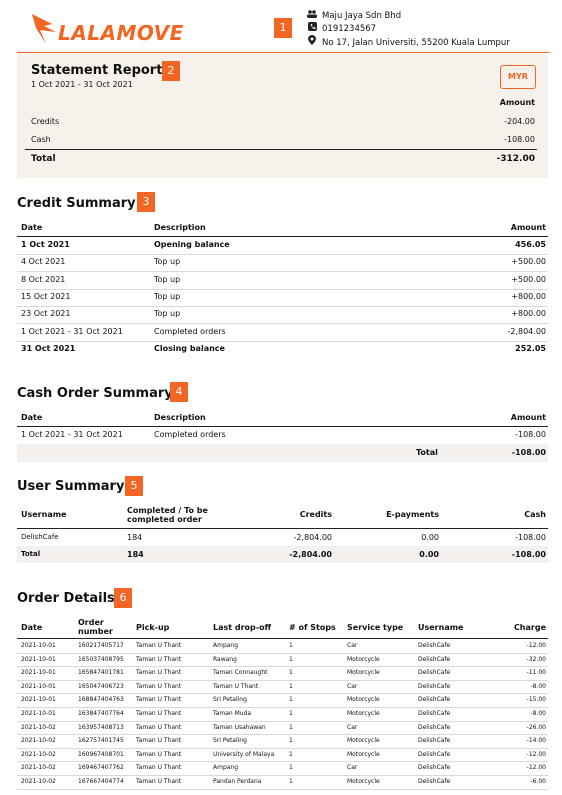 This screenshot has height=795, width=562. Describe the element at coordinates (530, 348) in the screenshot. I see `credit-row-amount: 252.05` at that location.